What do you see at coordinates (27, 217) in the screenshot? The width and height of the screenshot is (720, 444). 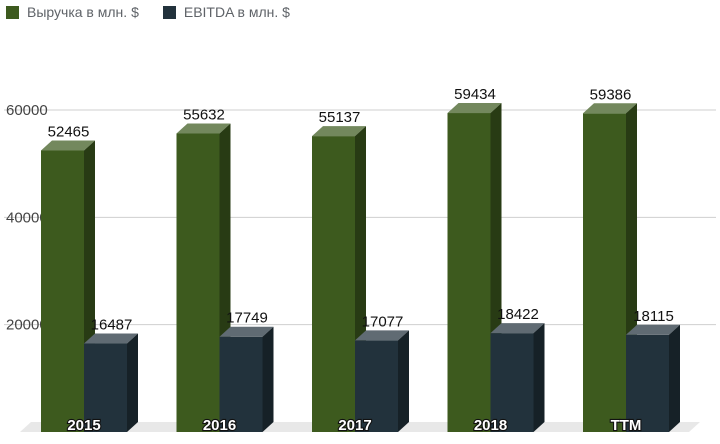 I see `y-tick-label-1: 40000` at bounding box center [27, 217].